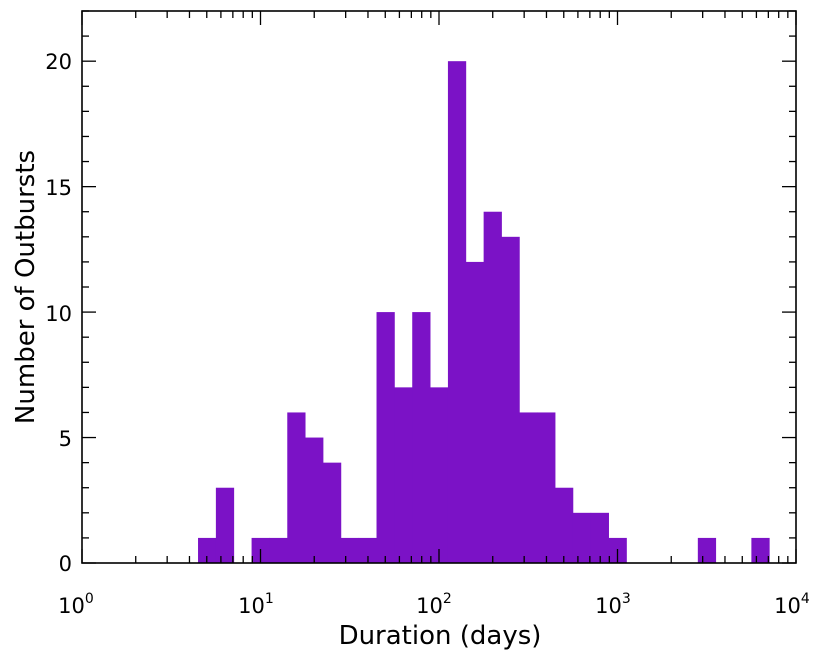 This screenshot has width=830, height=664. I want to click on x-axis-label: Duration (days), so click(440, 636).